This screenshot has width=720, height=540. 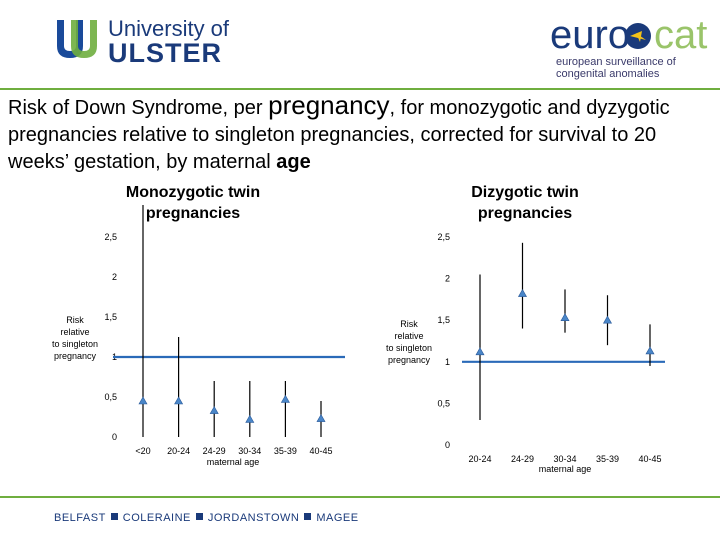 I want to click on uu-name-line2: ULSTER, so click(x=165, y=53).